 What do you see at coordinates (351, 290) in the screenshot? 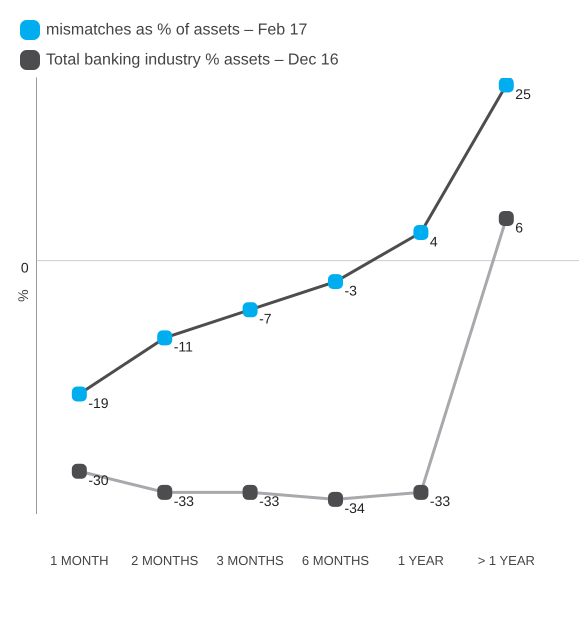
I see `data-label: -3` at bounding box center [351, 290].